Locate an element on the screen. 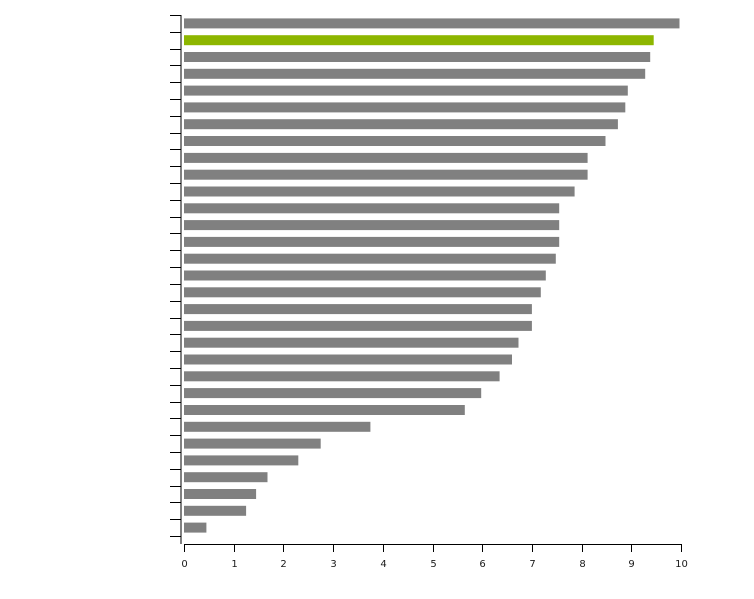 Image resolution: width=754 pixels, height=599 pixels. x-tick-label: 2 is located at coordinates (283, 564).